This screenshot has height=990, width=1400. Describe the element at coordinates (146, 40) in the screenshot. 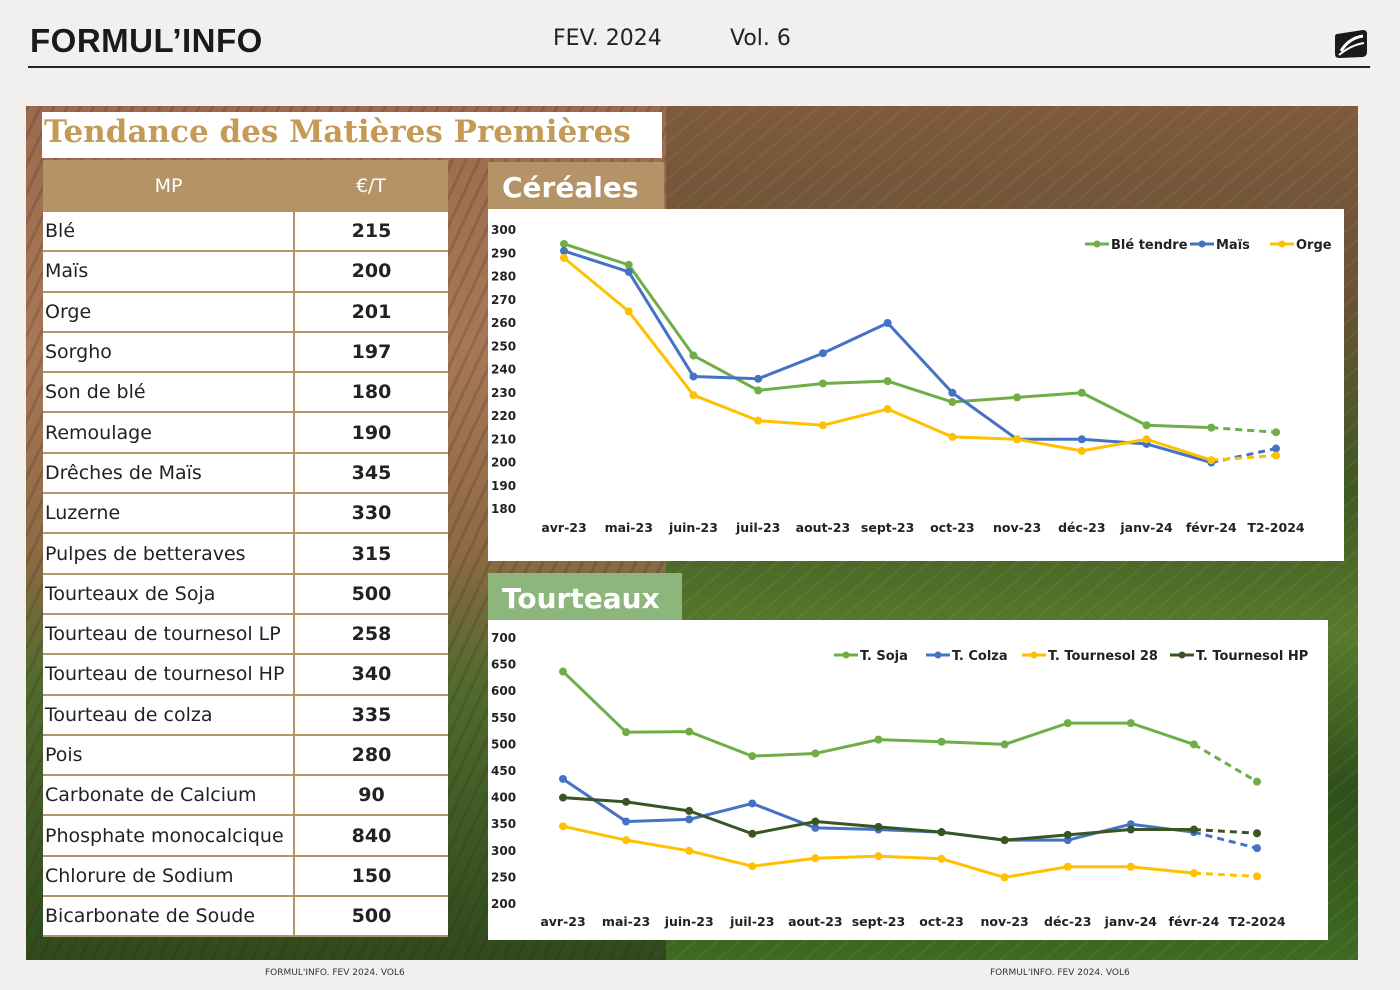

I see `brand-name: FORMUL’INFO` at that location.